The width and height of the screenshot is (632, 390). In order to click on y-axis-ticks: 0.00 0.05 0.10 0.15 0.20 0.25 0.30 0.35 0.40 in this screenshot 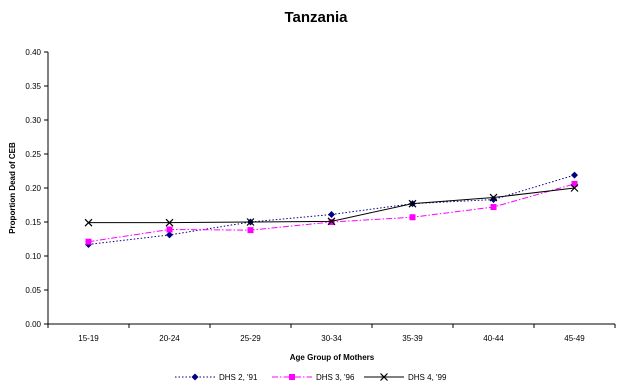, I will do `click(36, 188)`.